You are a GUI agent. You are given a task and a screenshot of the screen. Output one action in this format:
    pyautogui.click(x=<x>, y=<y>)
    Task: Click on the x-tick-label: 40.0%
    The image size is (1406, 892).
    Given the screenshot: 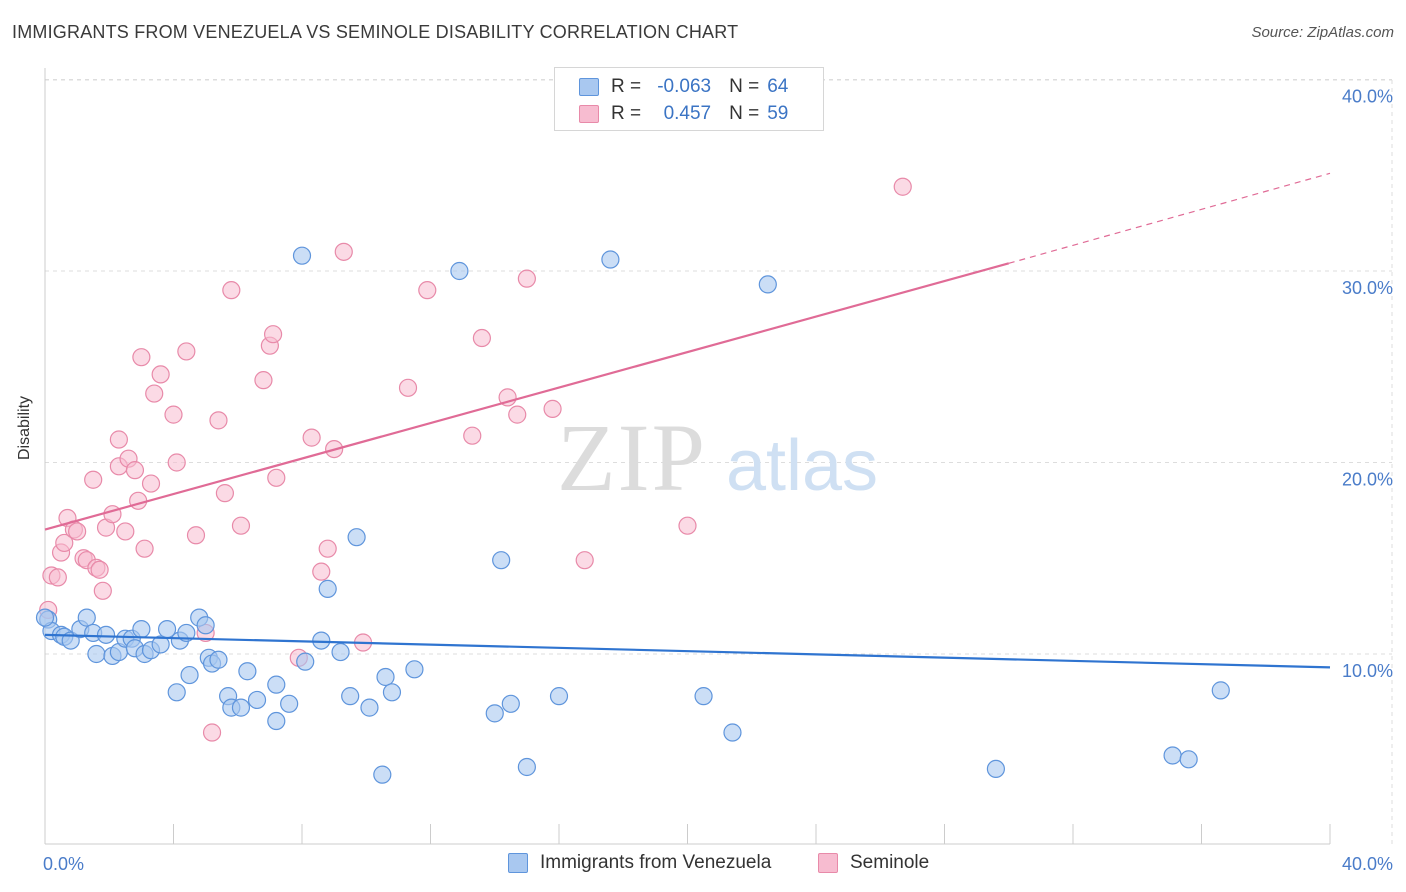 What is the action you would take?
    pyautogui.click(x=1367, y=864)
    